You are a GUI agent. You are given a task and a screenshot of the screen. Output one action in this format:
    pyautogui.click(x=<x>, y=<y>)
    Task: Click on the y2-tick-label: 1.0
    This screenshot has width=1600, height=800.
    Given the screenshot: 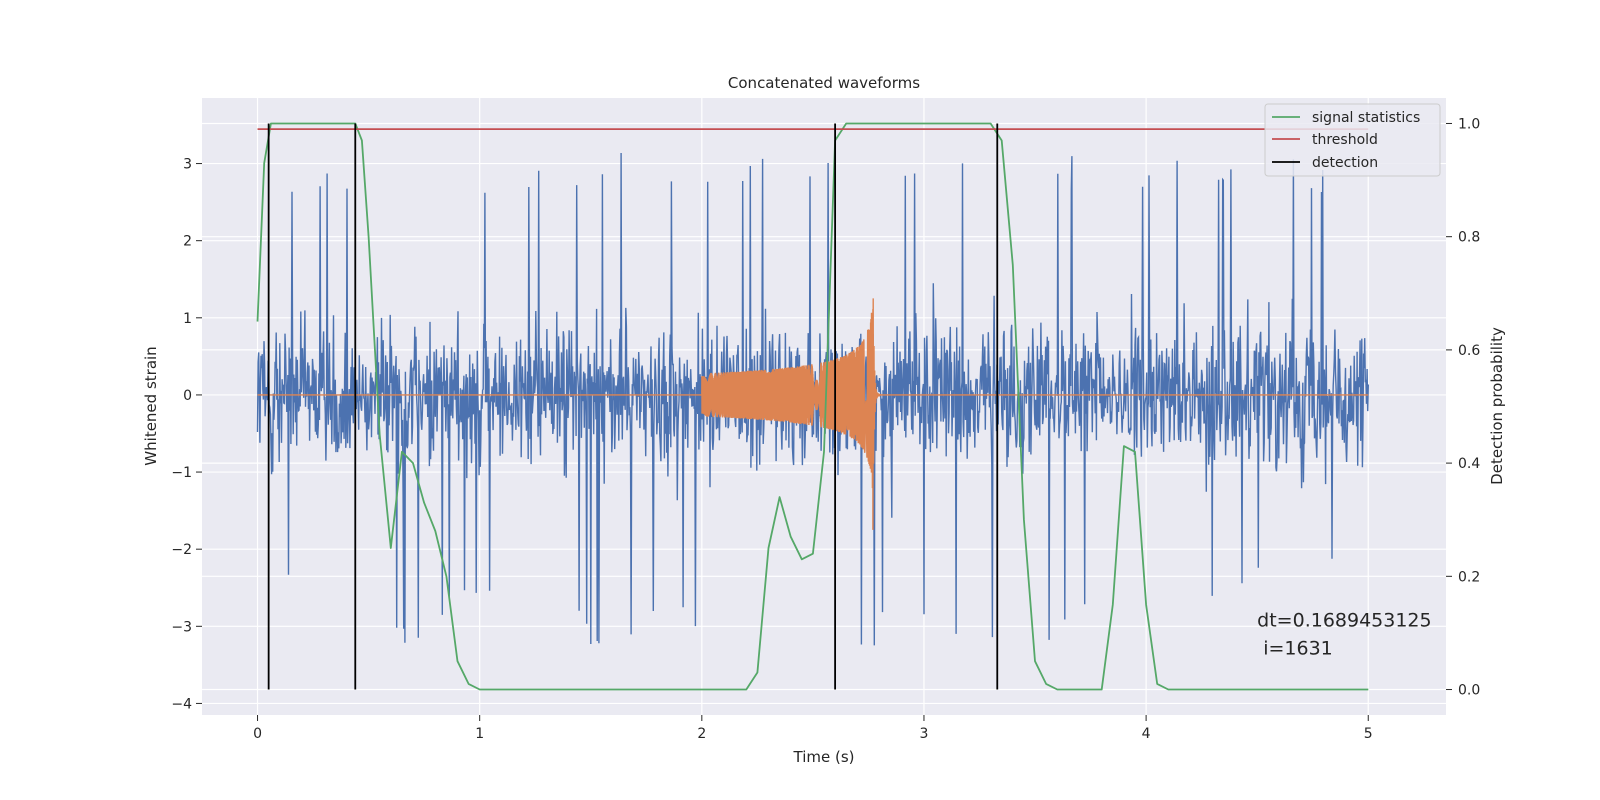 What is the action you would take?
    pyautogui.click(x=1469, y=124)
    